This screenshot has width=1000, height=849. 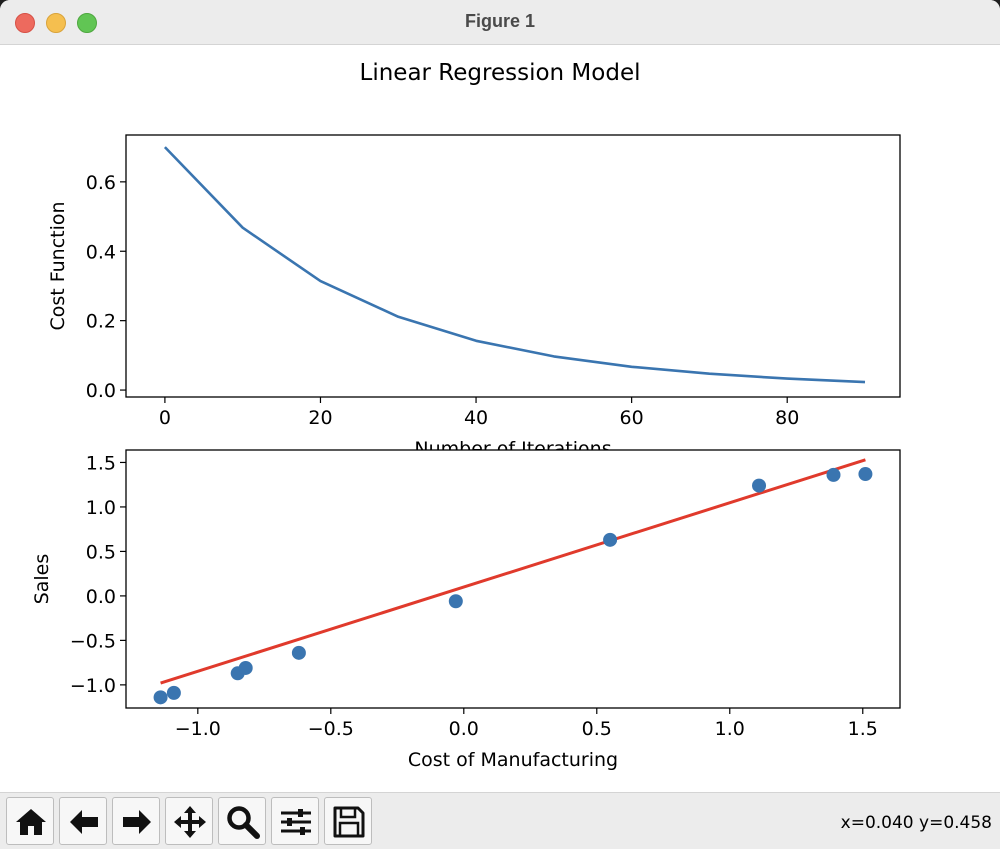 I want to click on y-axis-label: Sales, so click(x=42, y=579).